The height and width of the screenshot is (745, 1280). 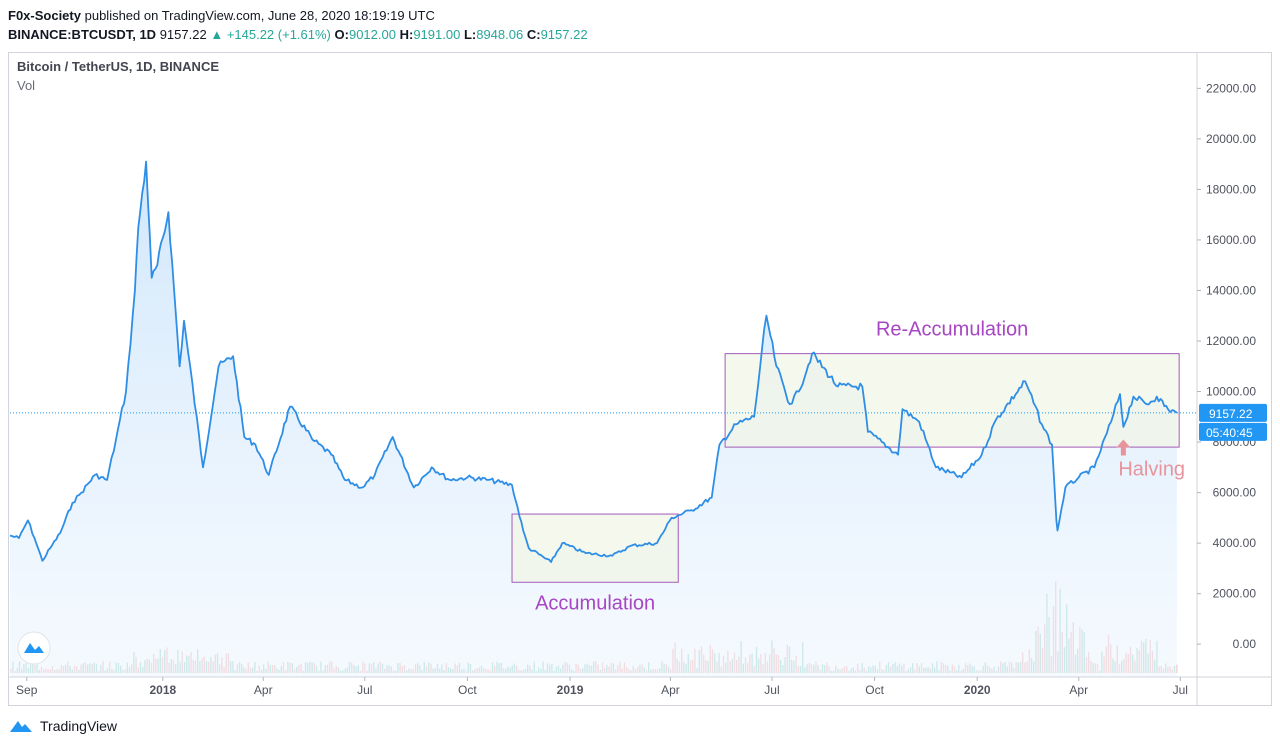 I want to click on low-value: 8948.06, so click(x=500, y=34).